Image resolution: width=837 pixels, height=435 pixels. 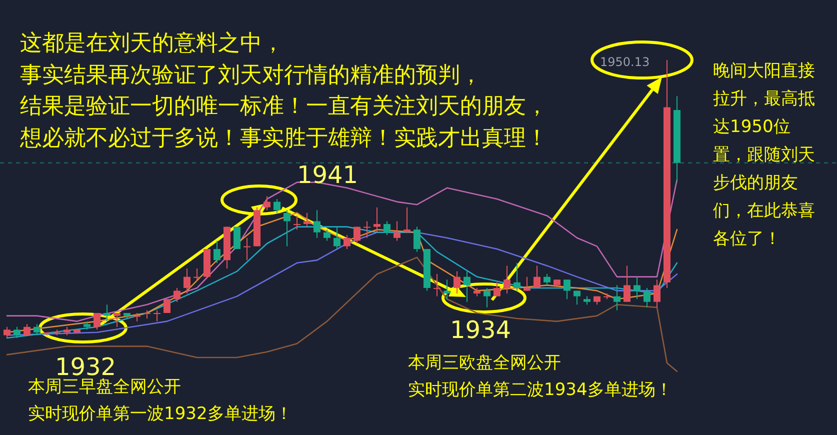 What do you see at coordinates (764, 99) in the screenshot?
I see `text: 拉升，最高抵` at bounding box center [764, 99].